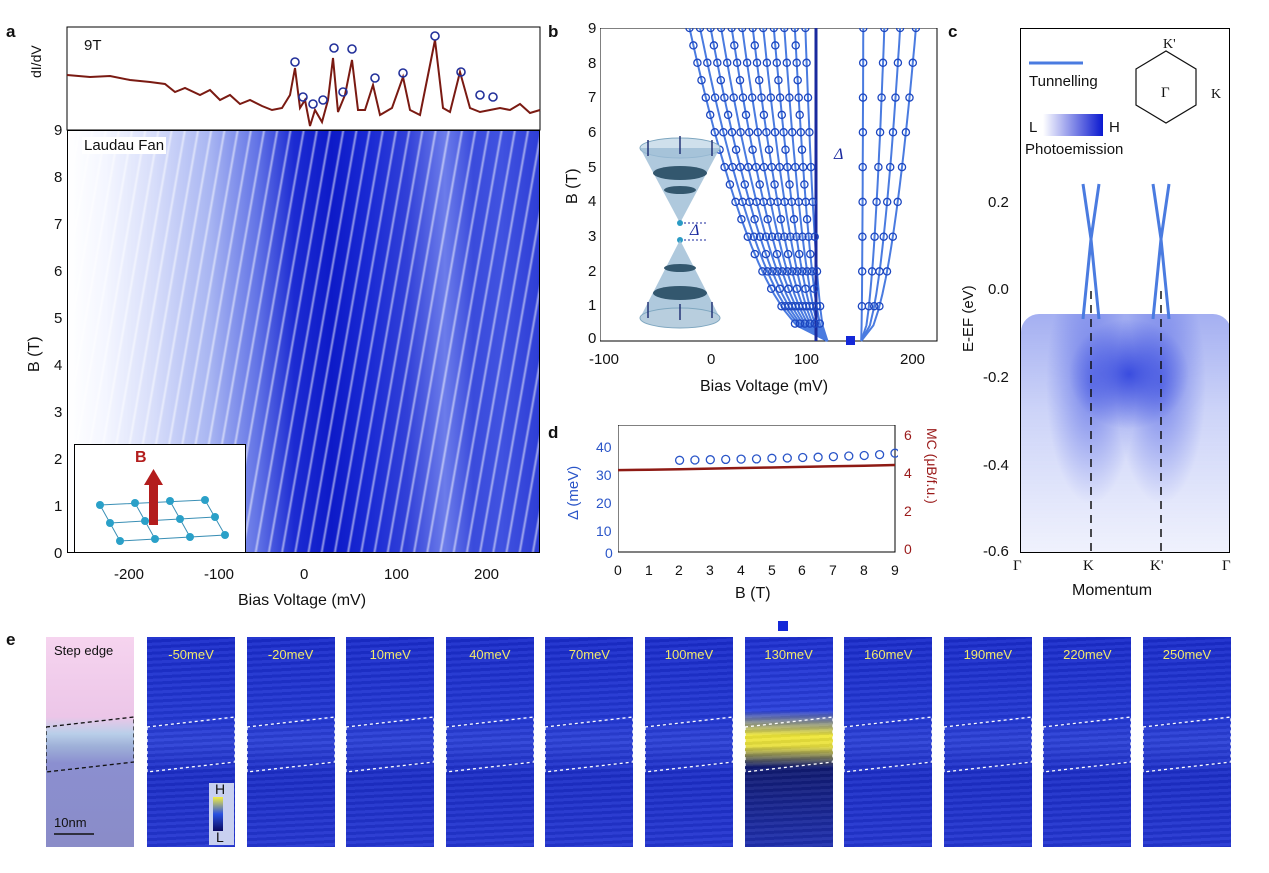 The width and height of the screenshot is (1269, 873). Describe the element at coordinates (758, 489) in the screenshot. I see `gap-magnetization-plot` at that location.